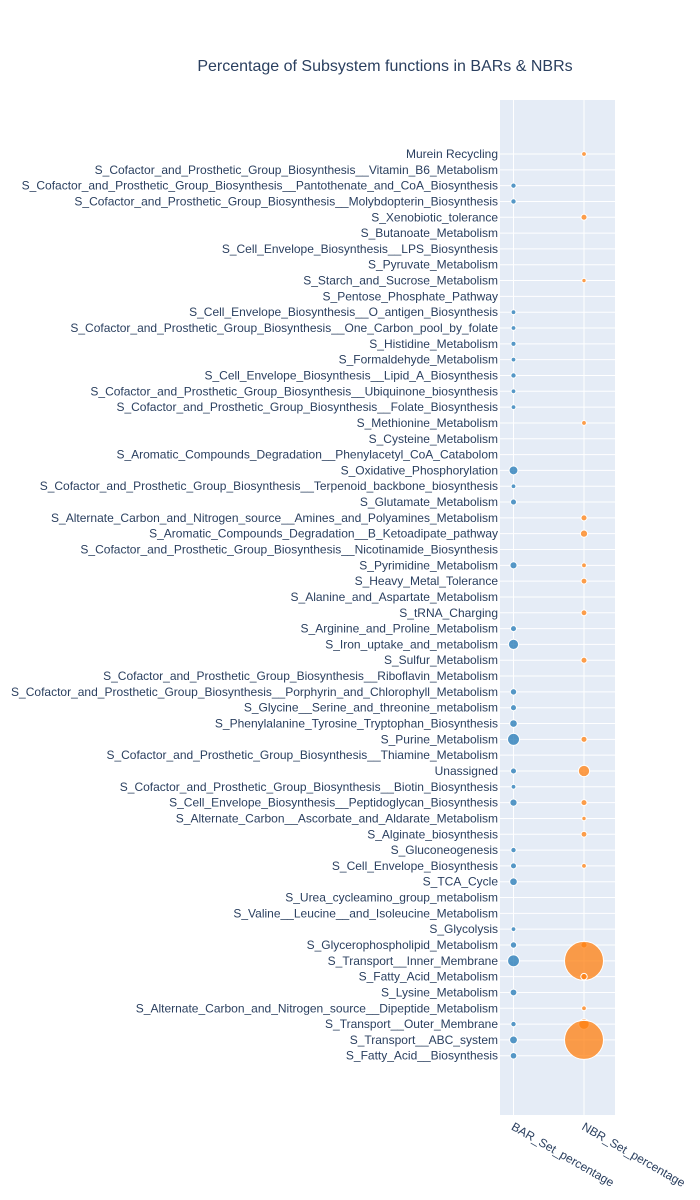 The height and width of the screenshot is (1200, 700). Describe the element at coordinates (411, 1024) in the screenshot. I see `y-tick-label: S_Transport__Outer_Membrane` at that location.